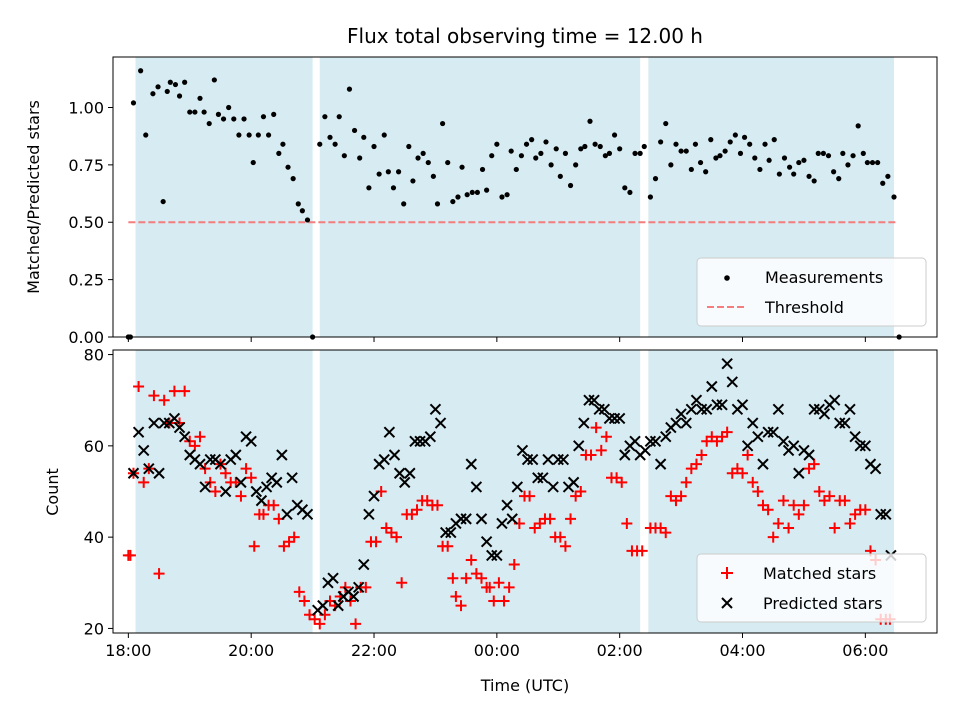 The height and width of the screenshot is (720, 960). I want to click on x-tick-label: 02:00, so click(620, 650).